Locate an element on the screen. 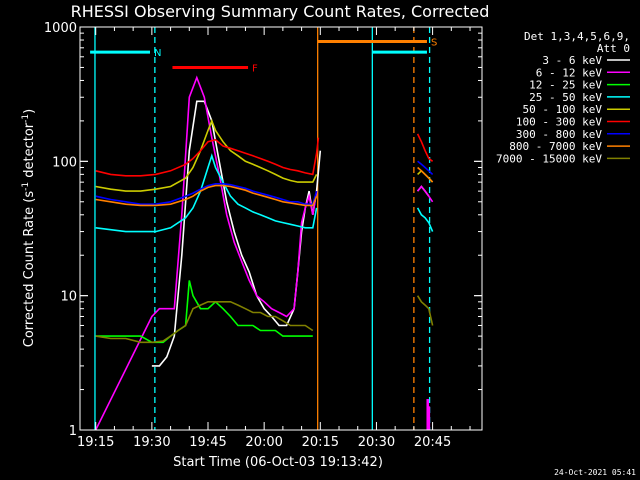 This screenshot has width=640, height=480. timestamp: 24-Oct-2021 05:41 is located at coordinates (595, 472).